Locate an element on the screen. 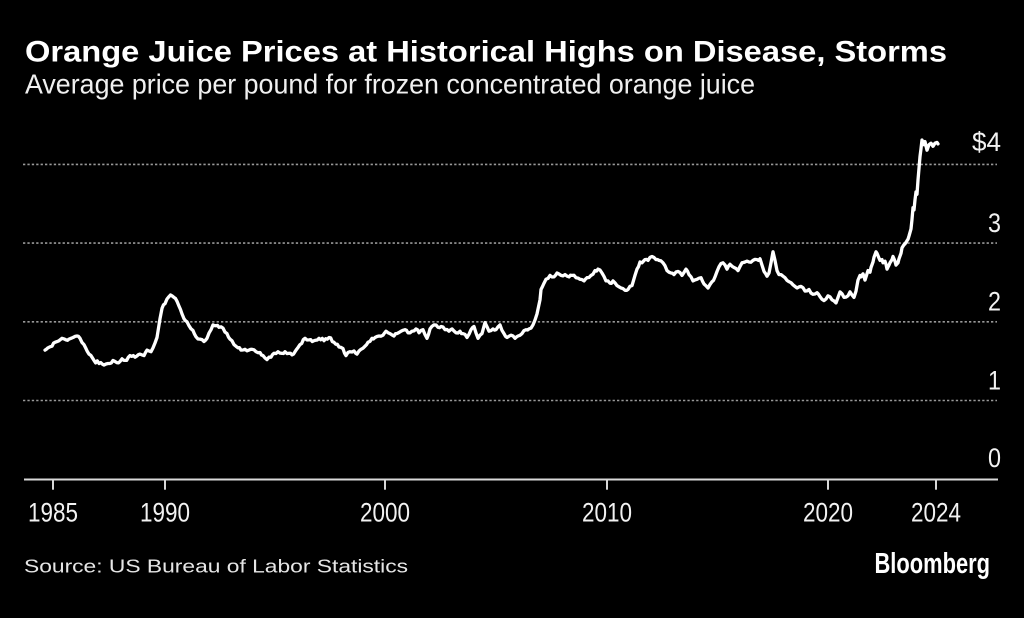  svg-text: 2020 is located at coordinates (828, 513).